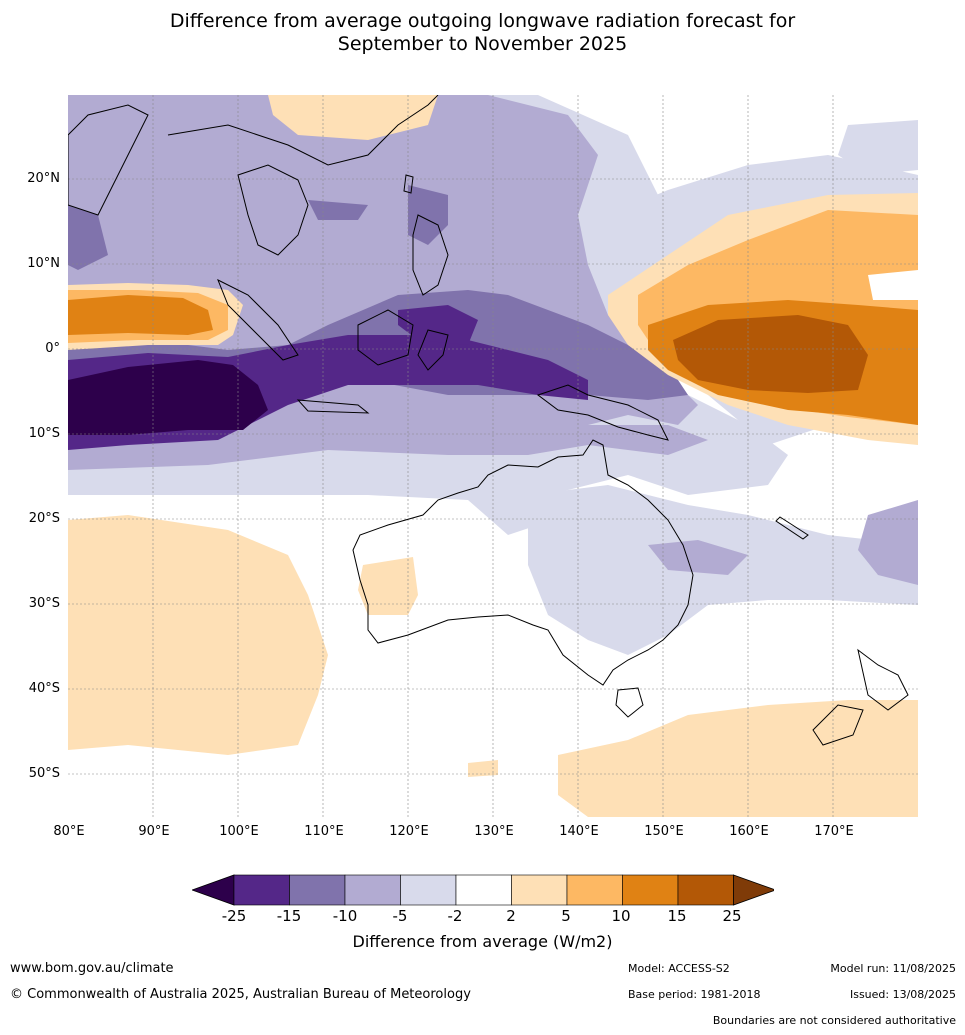  Describe the element at coordinates (494, 831) in the screenshot. I see `lon-label-130e: 130°E` at that location.